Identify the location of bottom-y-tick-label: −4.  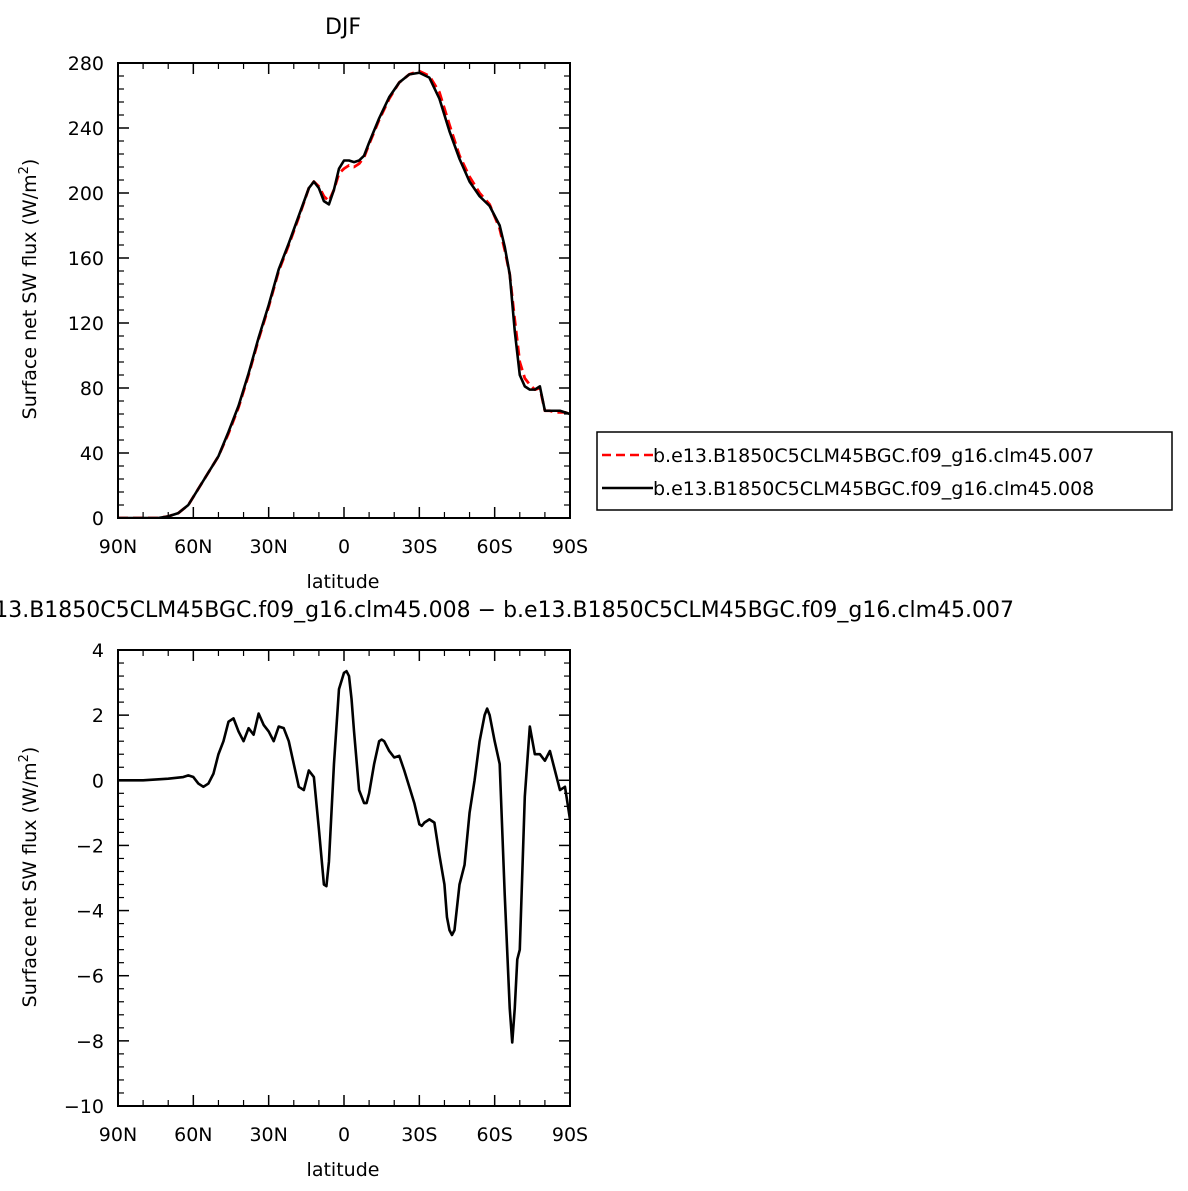
(90, 912).